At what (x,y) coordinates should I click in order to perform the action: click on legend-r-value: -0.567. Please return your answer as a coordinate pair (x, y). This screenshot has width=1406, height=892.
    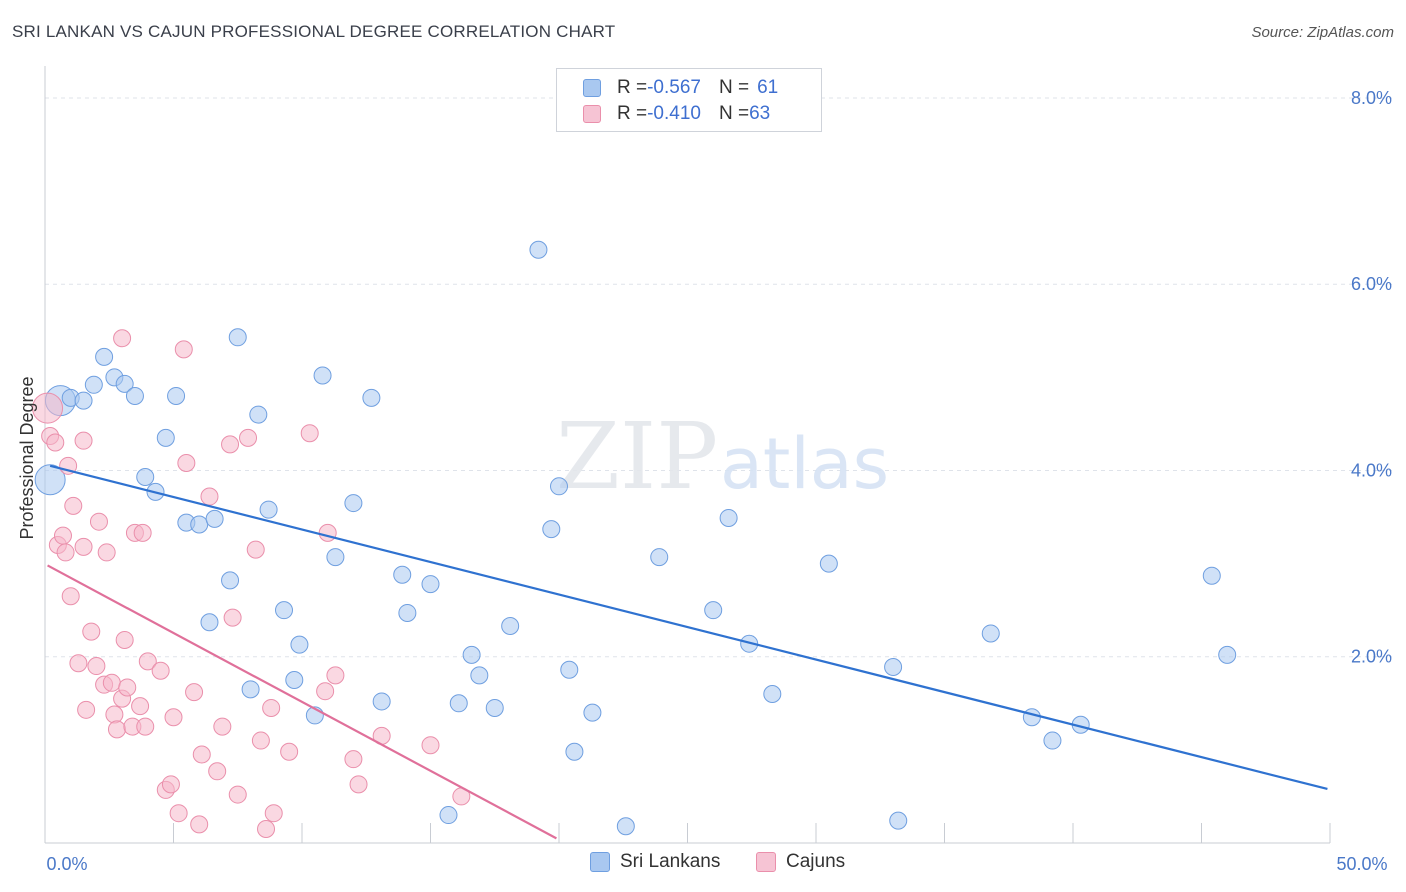
    Looking at the image, I should click on (674, 87).